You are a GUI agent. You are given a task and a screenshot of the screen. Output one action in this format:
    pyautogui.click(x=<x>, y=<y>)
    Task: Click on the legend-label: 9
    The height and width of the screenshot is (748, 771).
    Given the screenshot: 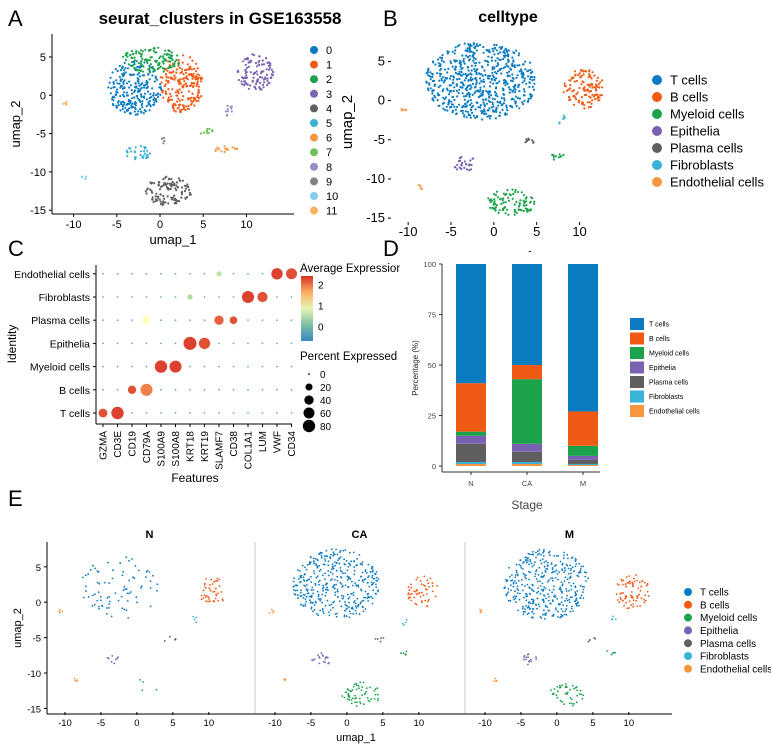 What is the action you would take?
    pyautogui.click(x=329, y=182)
    